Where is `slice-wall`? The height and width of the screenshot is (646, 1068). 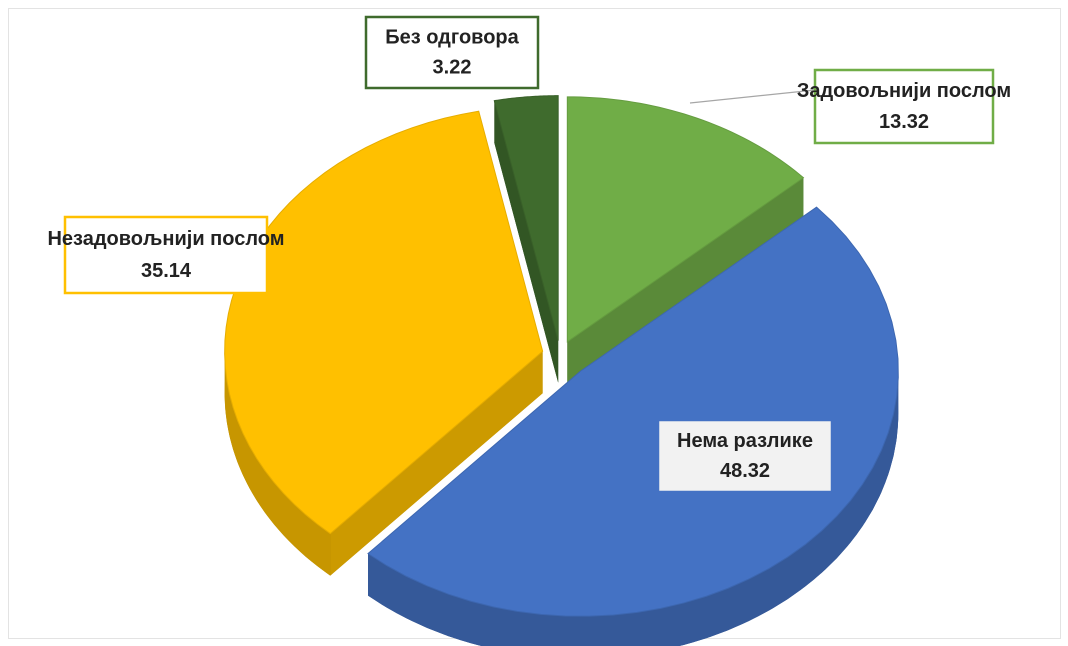
slice-wall is located at coordinates (277, 463).